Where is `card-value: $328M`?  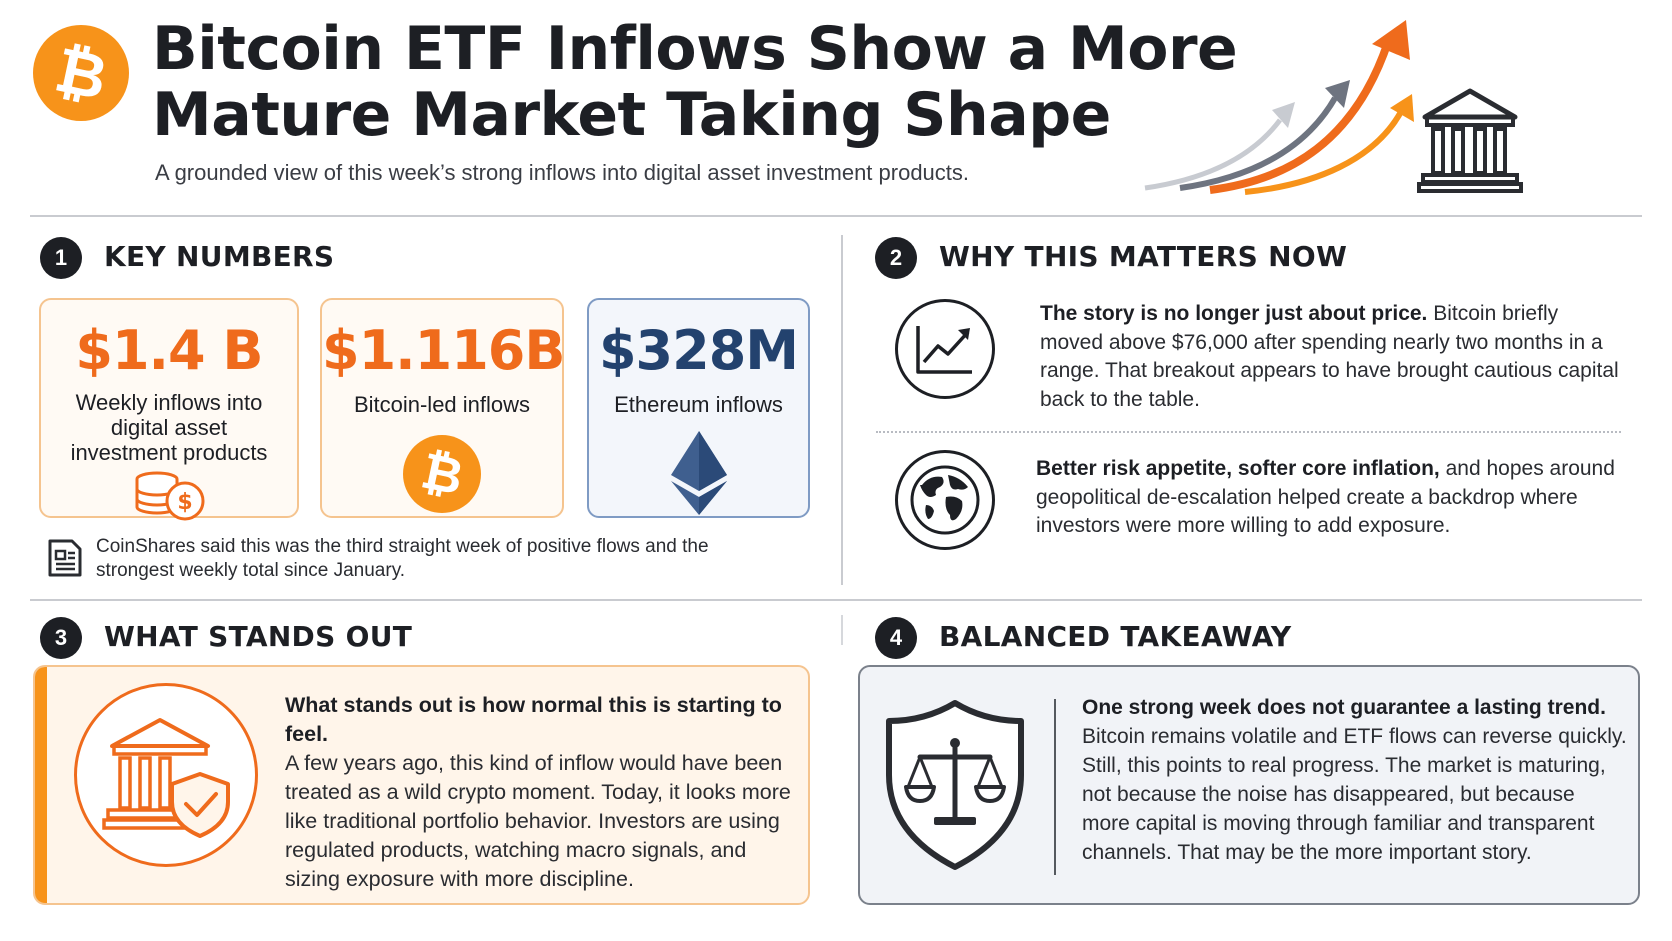 card-value: $328M is located at coordinates (698, 350).